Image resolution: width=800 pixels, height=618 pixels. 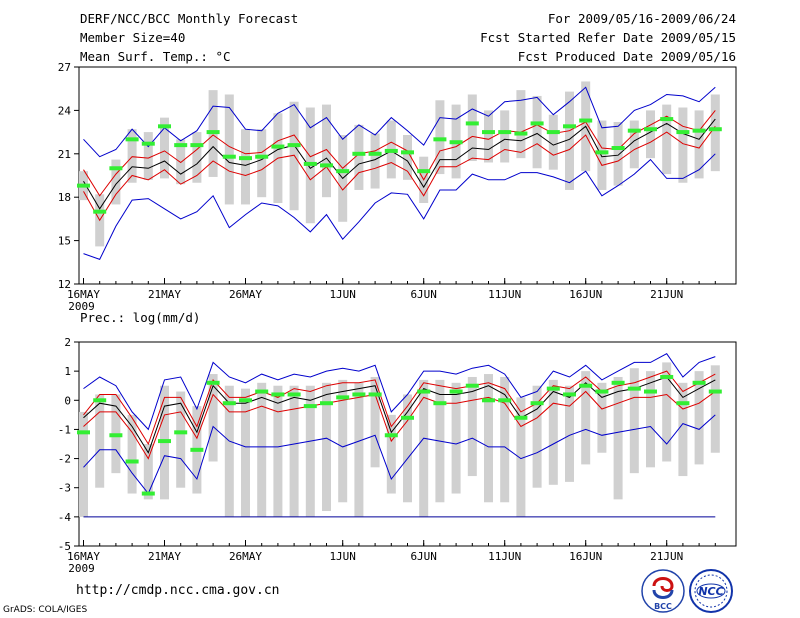 I want to click on temp-x-tick-label: 26MAY, so click(x=245, y=294).